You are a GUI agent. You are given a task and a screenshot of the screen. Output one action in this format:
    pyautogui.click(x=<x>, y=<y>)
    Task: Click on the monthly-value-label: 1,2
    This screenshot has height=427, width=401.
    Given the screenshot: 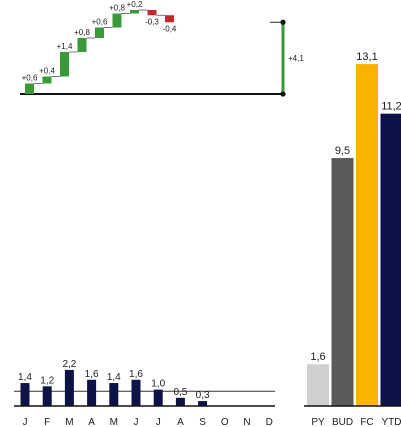 What is the action you would take?
    pyautogui.click(x=47, y=380)
    